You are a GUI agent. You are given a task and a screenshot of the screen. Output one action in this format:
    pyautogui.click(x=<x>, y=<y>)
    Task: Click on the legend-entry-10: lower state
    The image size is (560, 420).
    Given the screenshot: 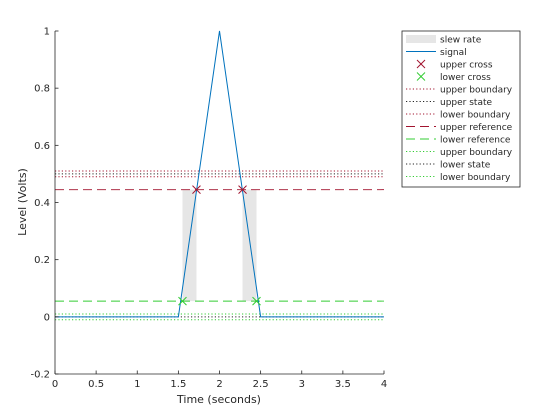 What is the action you would take?
    pyautogui.click(x=448, y=166)
    